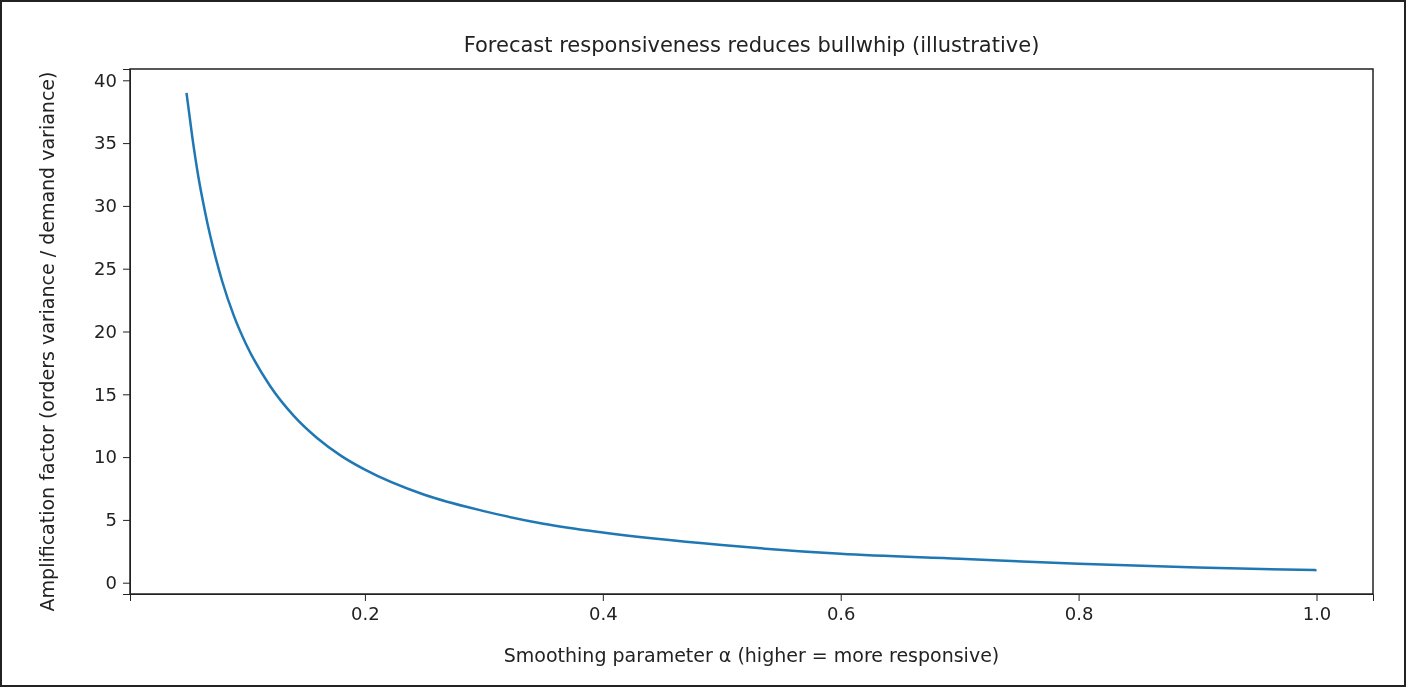 This screenshot has width=1406, height=687. What do you see at coordinates (1317, 613) in the screenshot?
I see `x-tick-label: 1.0` at bounding box center [1317, 613].